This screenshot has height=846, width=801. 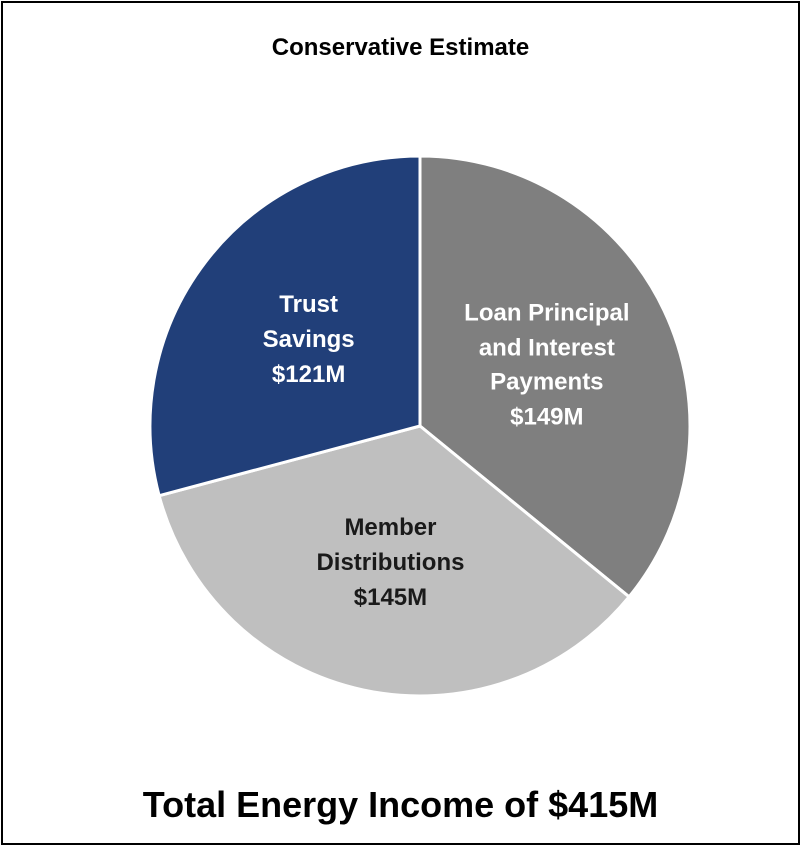 I want to click on value-label: $149M, so click(x=547, y=417).